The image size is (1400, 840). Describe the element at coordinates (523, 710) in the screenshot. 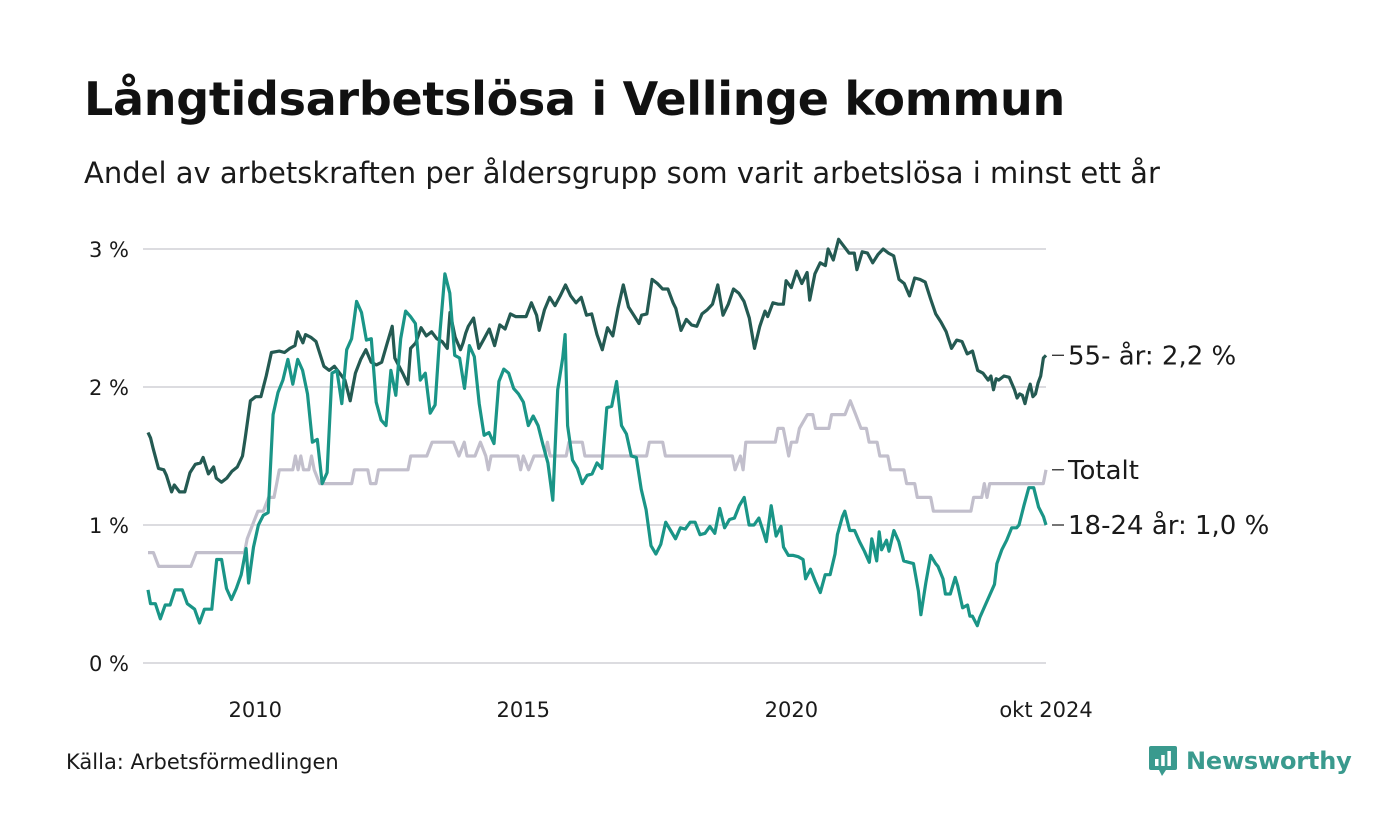

I see `x-tick-label: 2015` at that location.